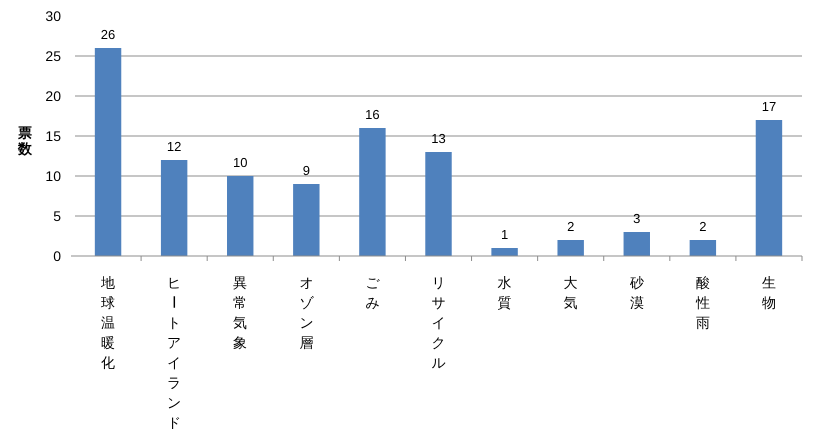 This screenshot has width=815, height=429. What do you see at coordinates (240, 162) in the screenshot?
I see `data-label: 10` at bounding box center [240, 162].